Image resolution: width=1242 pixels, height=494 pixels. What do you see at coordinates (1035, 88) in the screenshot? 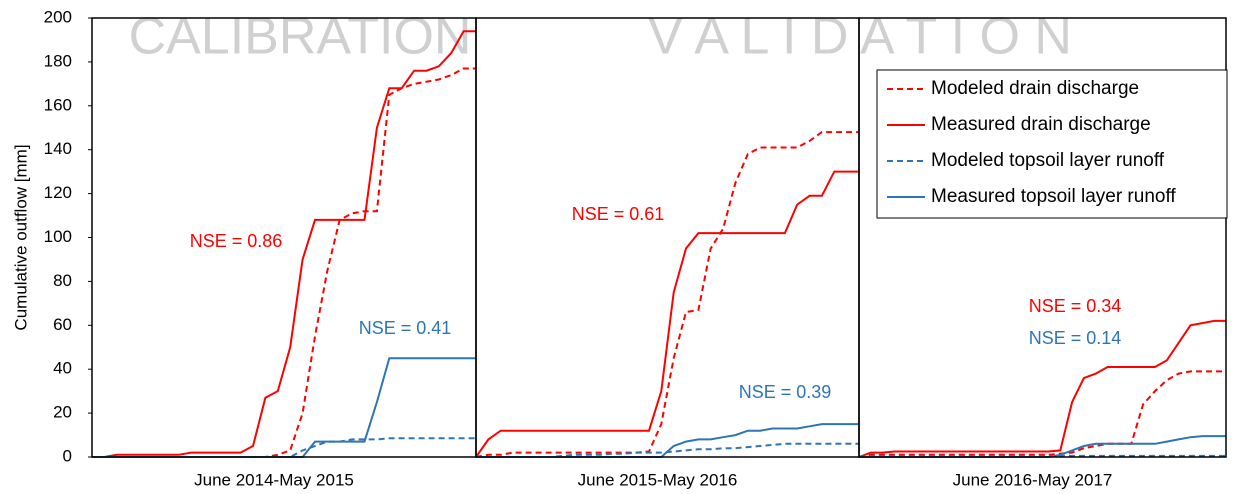
I see `legend-label: Modeled drain discharge` at bounding box center [1035, 88].